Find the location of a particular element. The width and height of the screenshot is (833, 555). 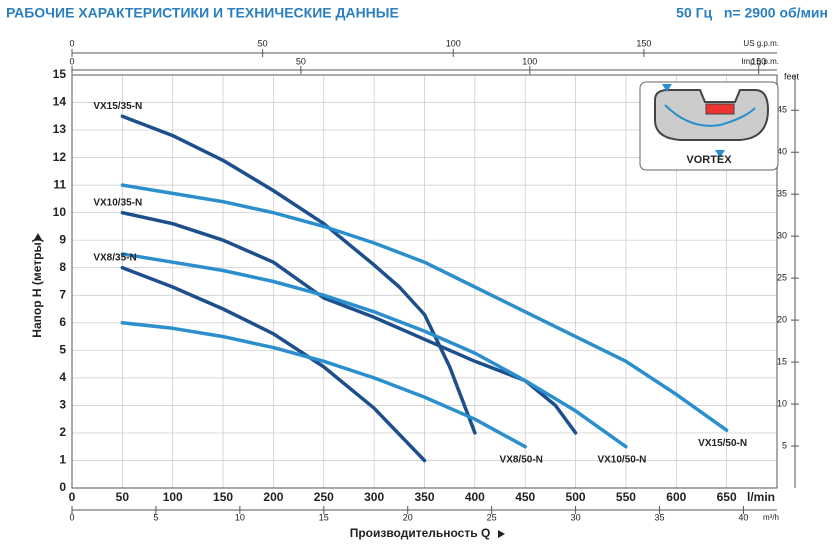

y-tick-label: 5 is located at coordinates (62, 350).